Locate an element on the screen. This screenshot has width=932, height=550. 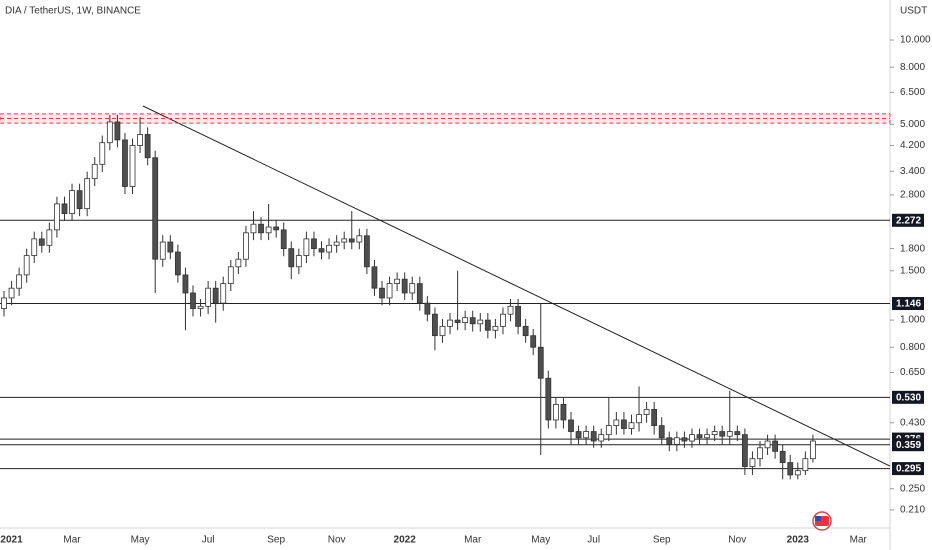
y-tick-label: 1.800 is located at coordinates (912, 248).